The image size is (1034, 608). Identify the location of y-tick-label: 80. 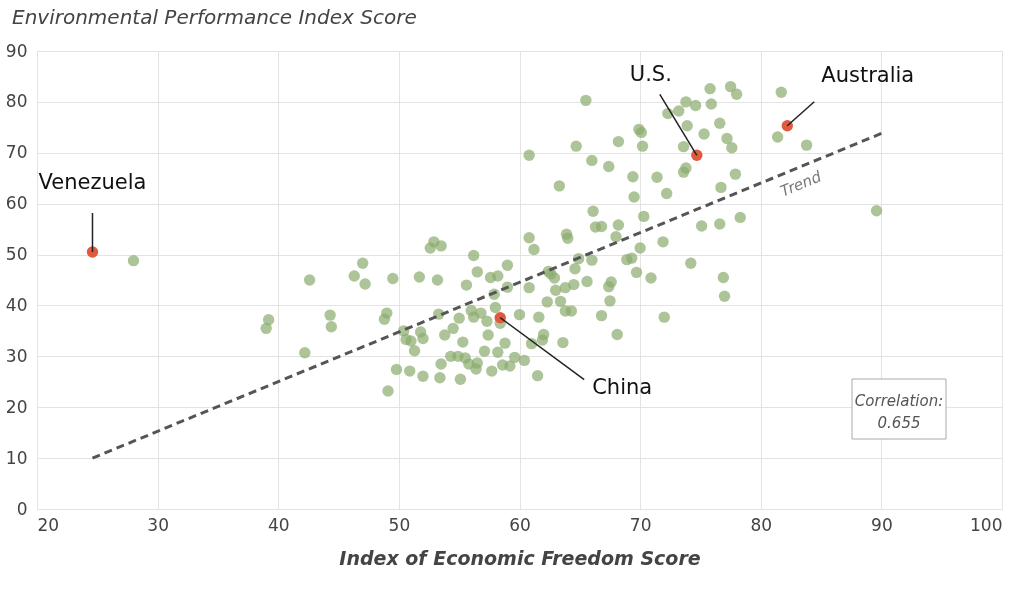
(16, 101).